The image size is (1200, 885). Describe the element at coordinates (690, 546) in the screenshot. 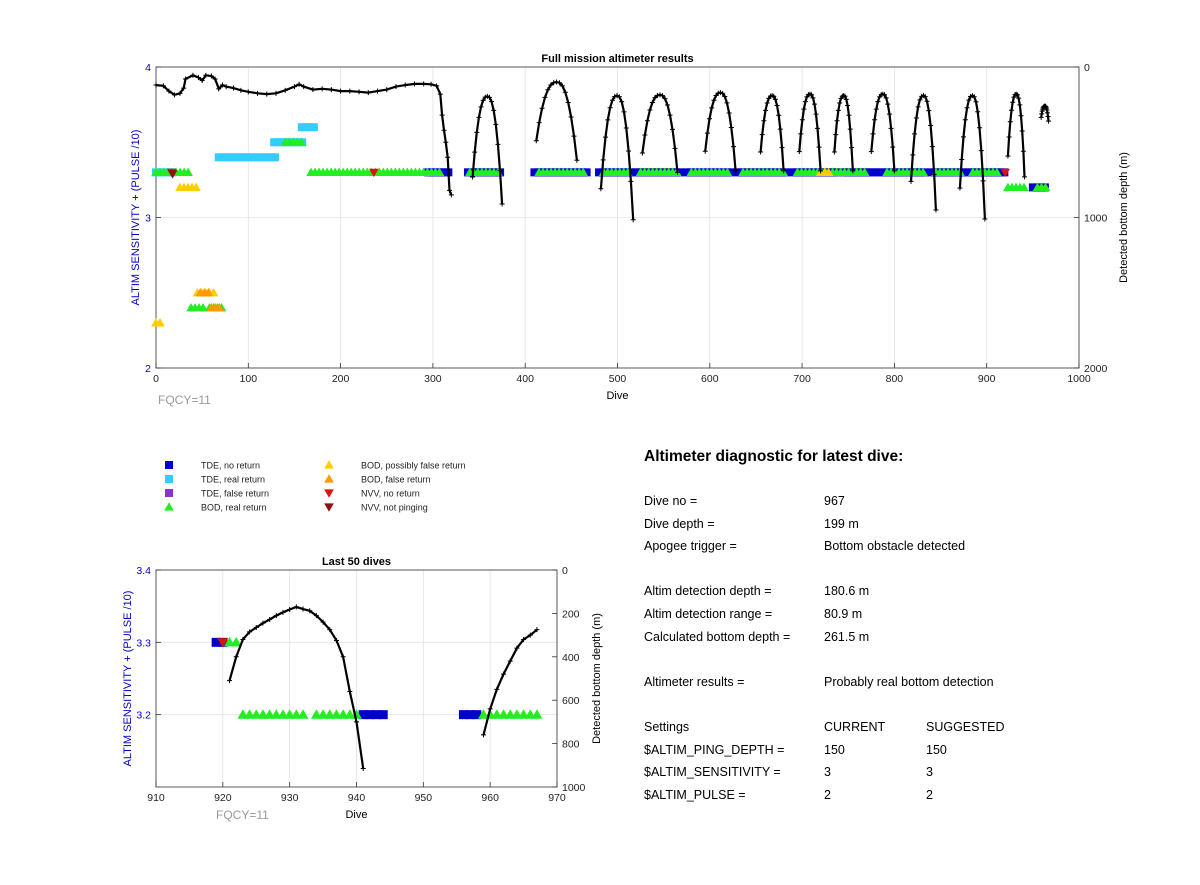

I see `apogee-label: Apogee trigger =` at that location.